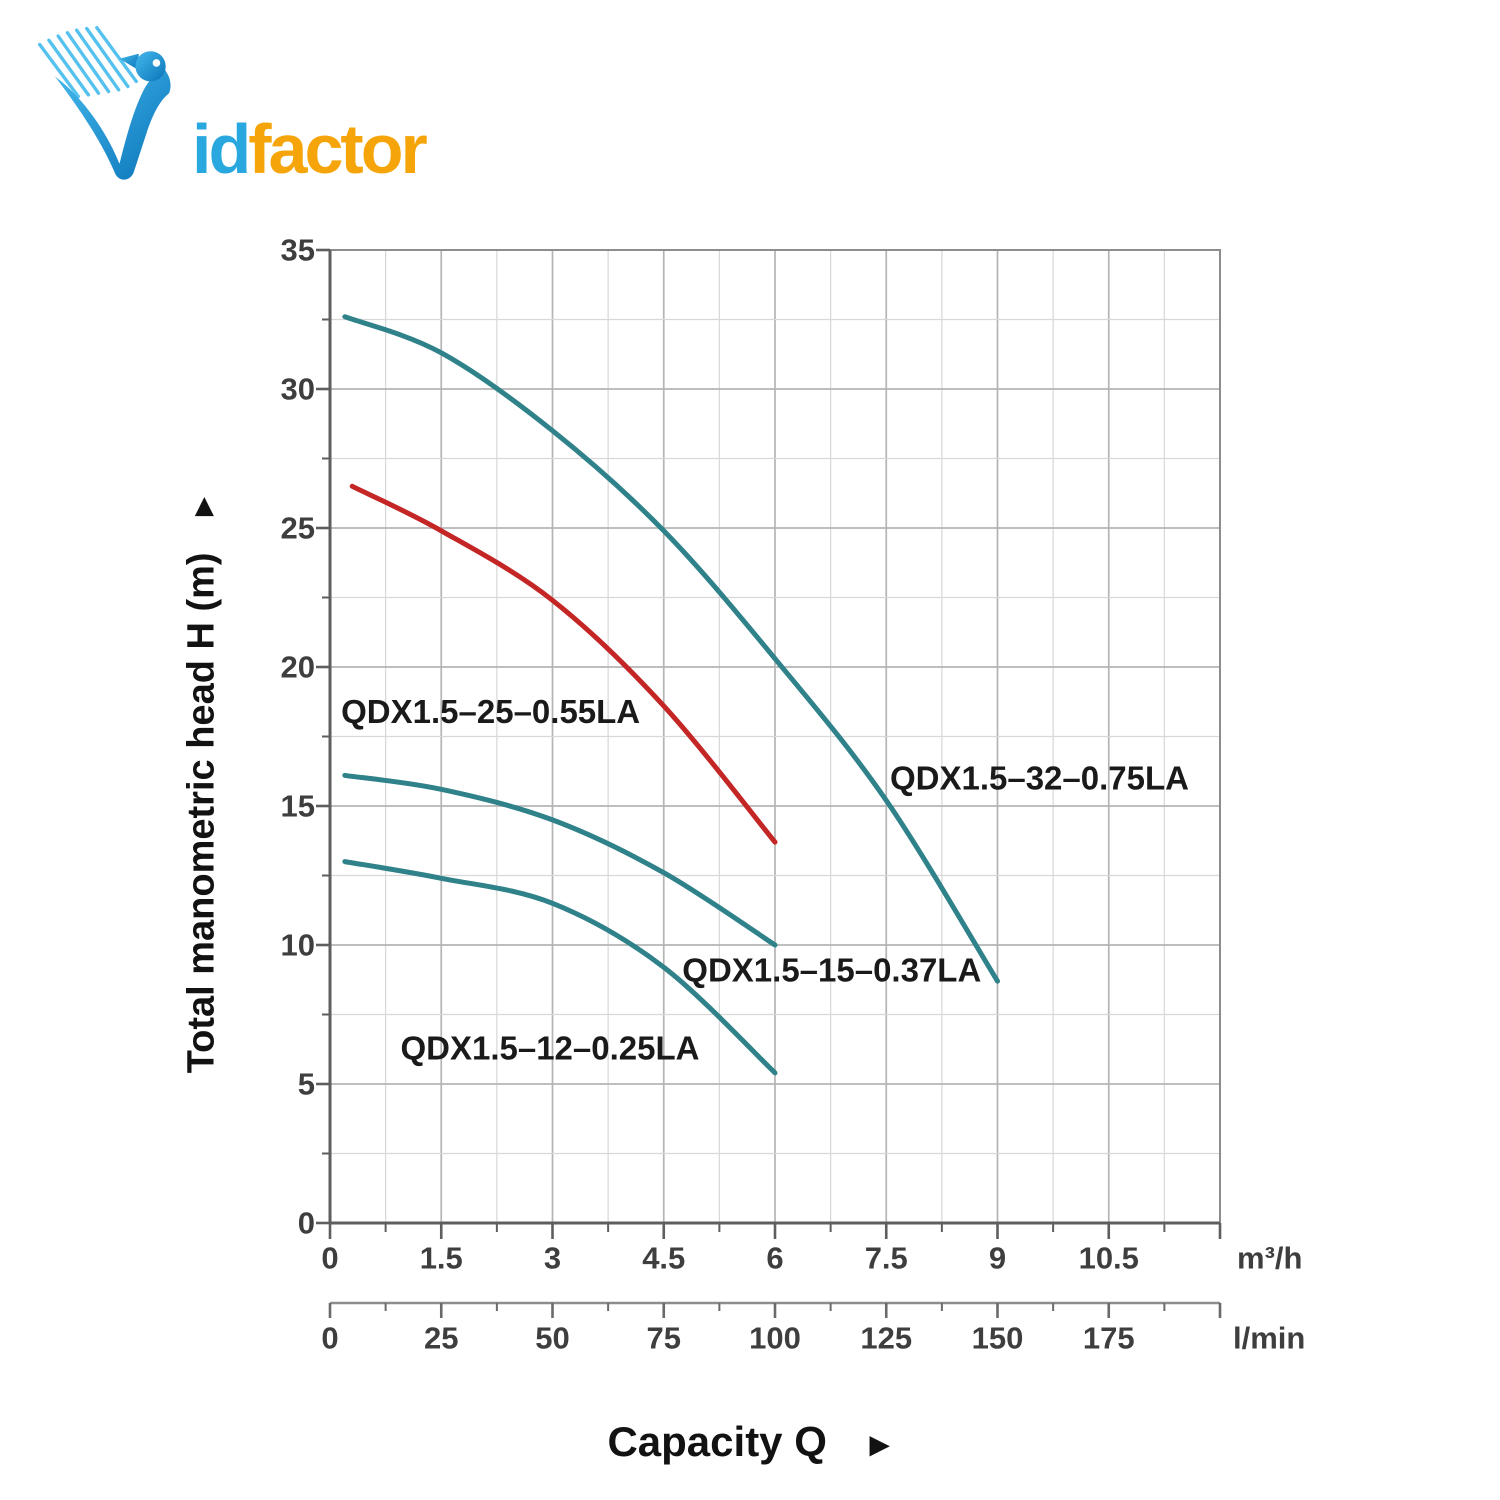  What do you see at coordinates (490, 711) in the screenshot?
I see `series-label: QDX1.5–25–0.55LA` at bounding box center [490, 711].